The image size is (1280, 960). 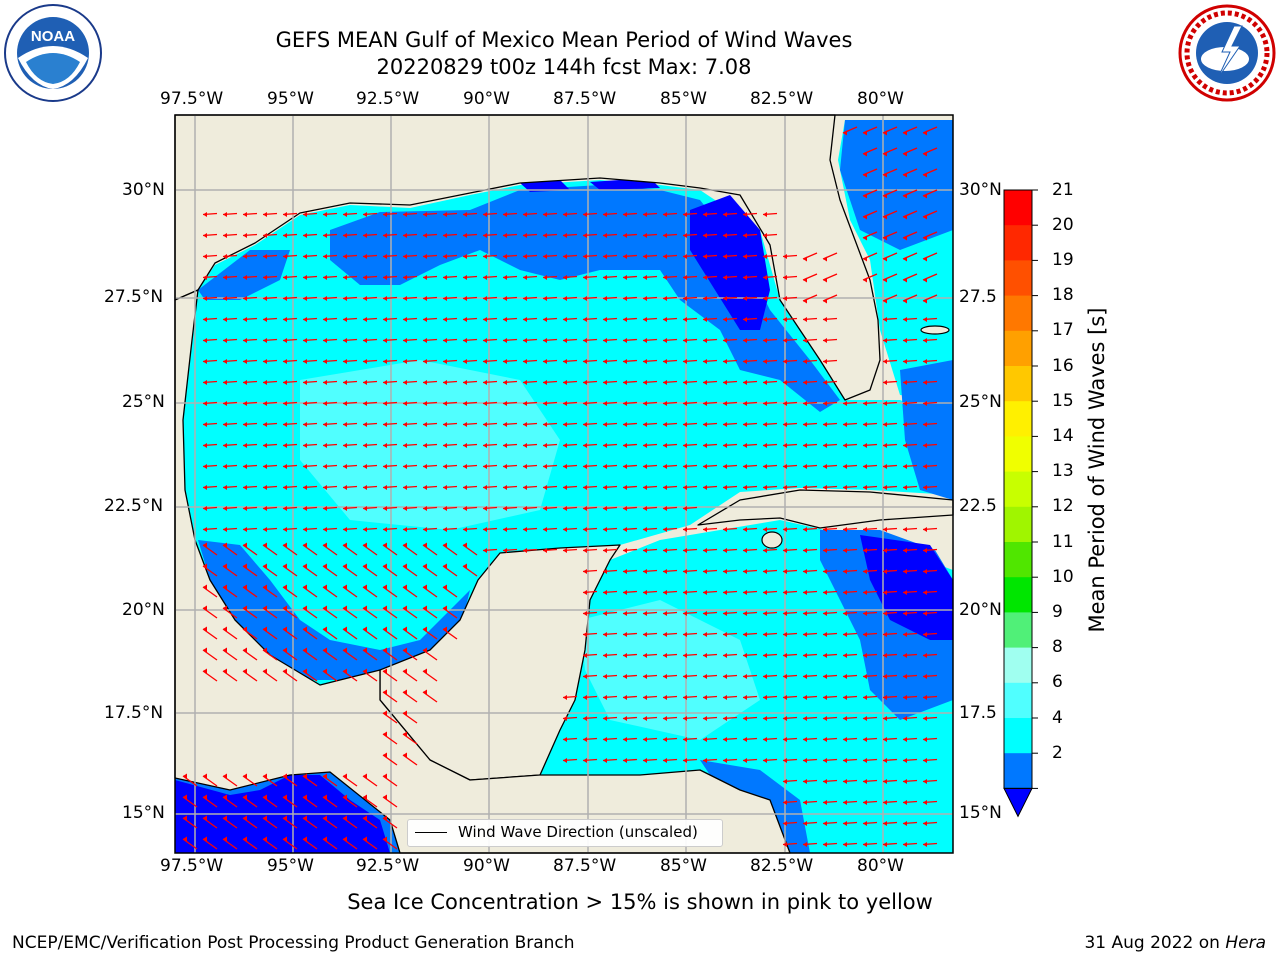 I want to click on lat-tick-right: 22.5, so click(x=978, y=506).